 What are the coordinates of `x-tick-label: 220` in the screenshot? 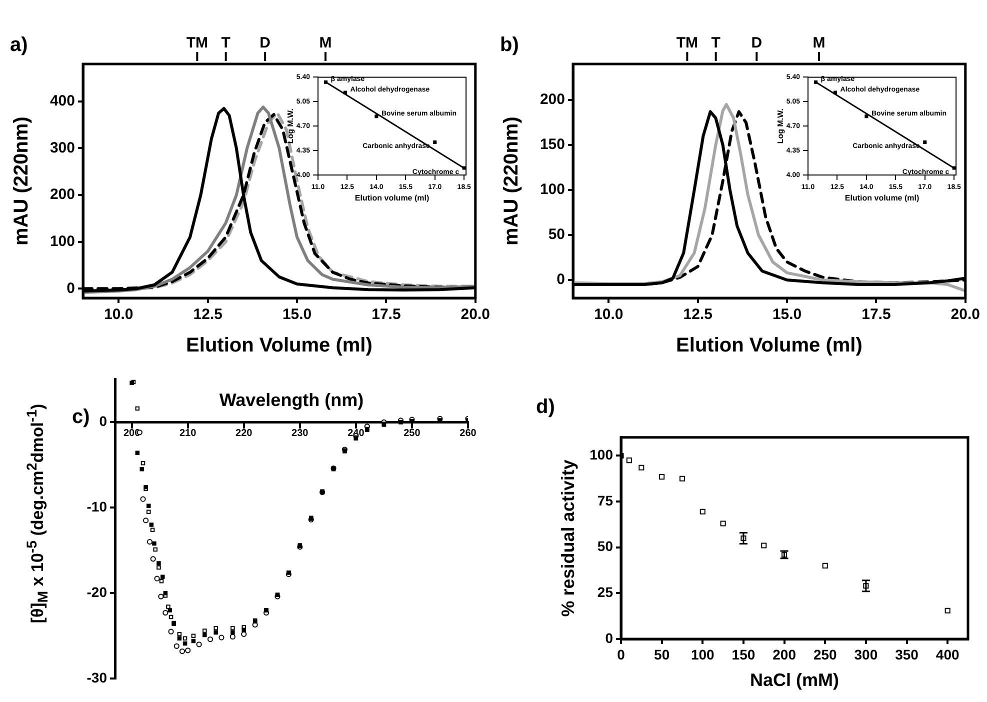 It's located at (244, 433).